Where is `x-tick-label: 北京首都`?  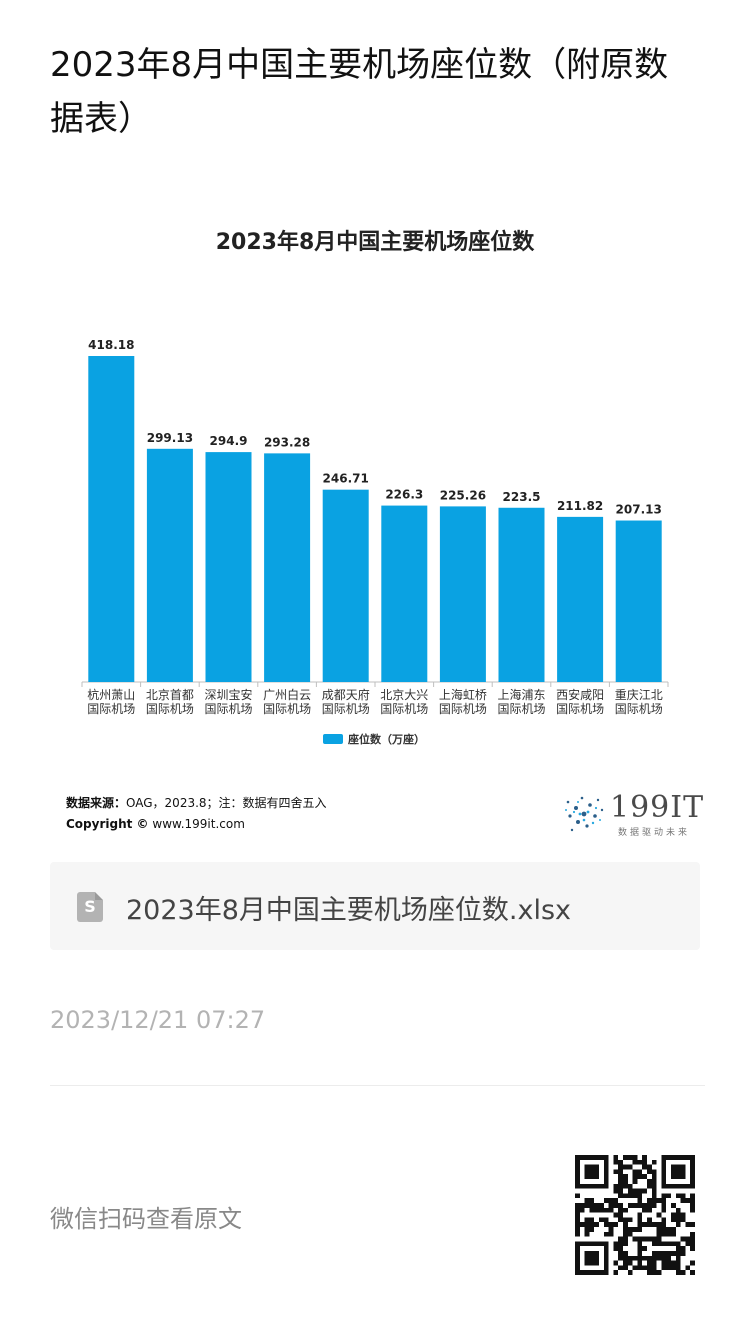 x-tick-label: 北京首都 is located at coordinates (170, 695).